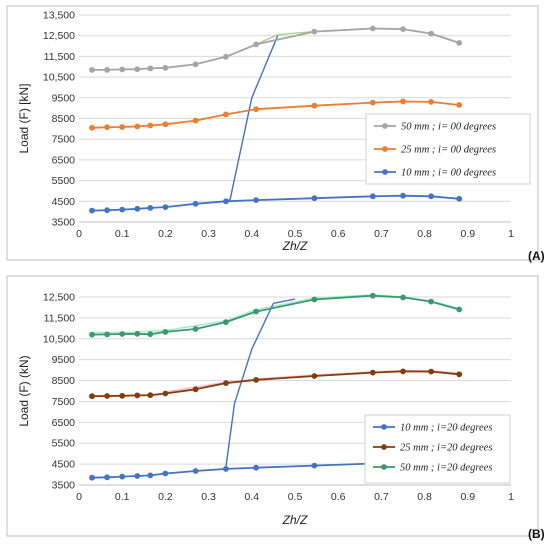 This screenshot has height=544, width=550. Describe the element at coordinates (446, 468) in the screenshot. I see `legend-label: 50 mm ; i=20 degrees` at that location.